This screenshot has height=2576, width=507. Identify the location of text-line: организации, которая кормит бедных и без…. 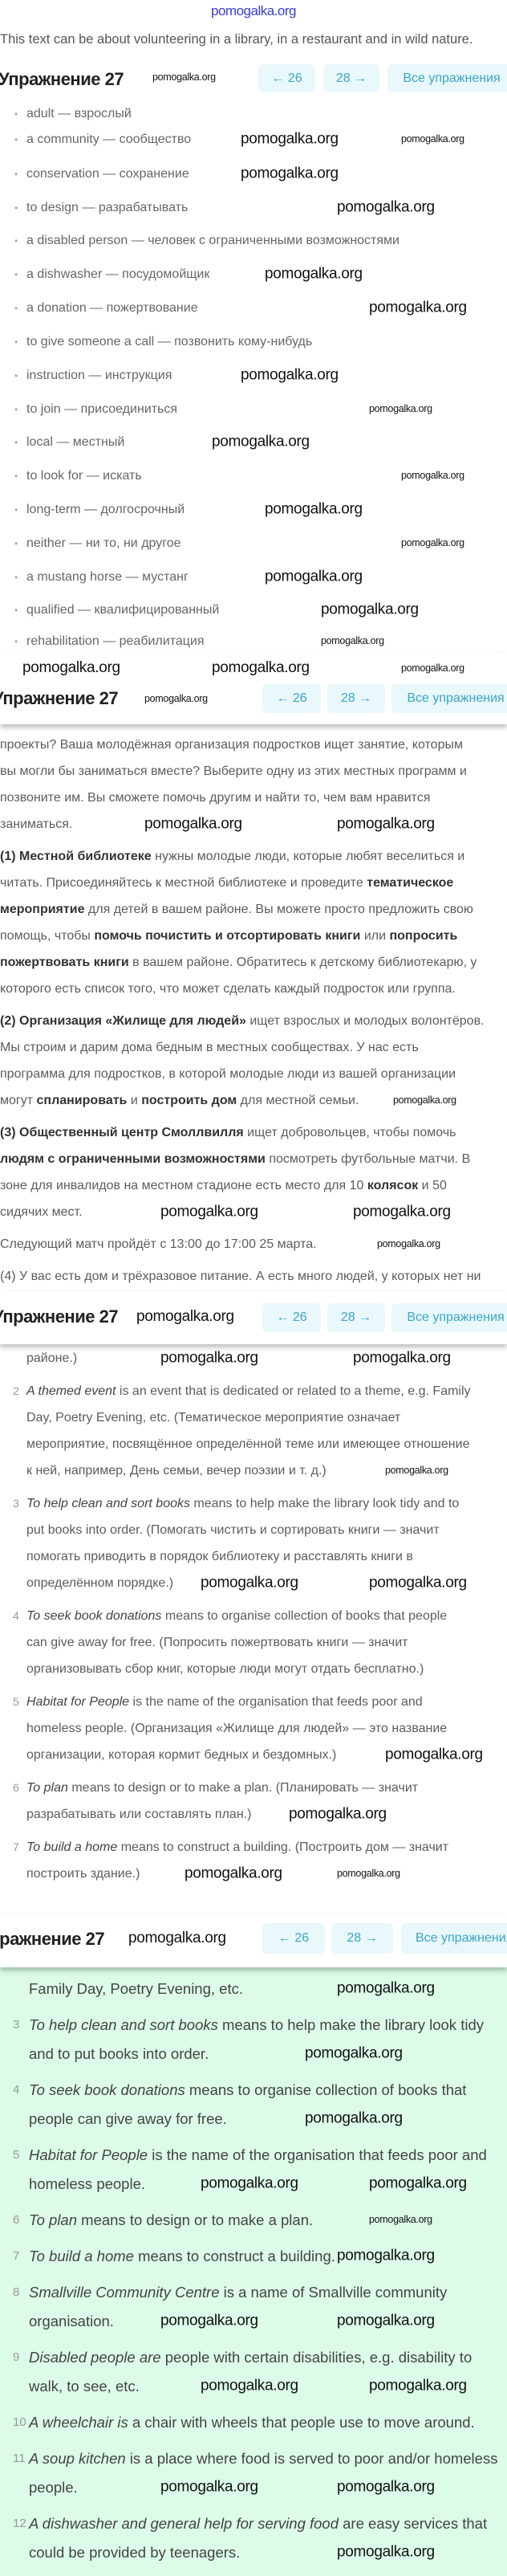
(266, 1755).